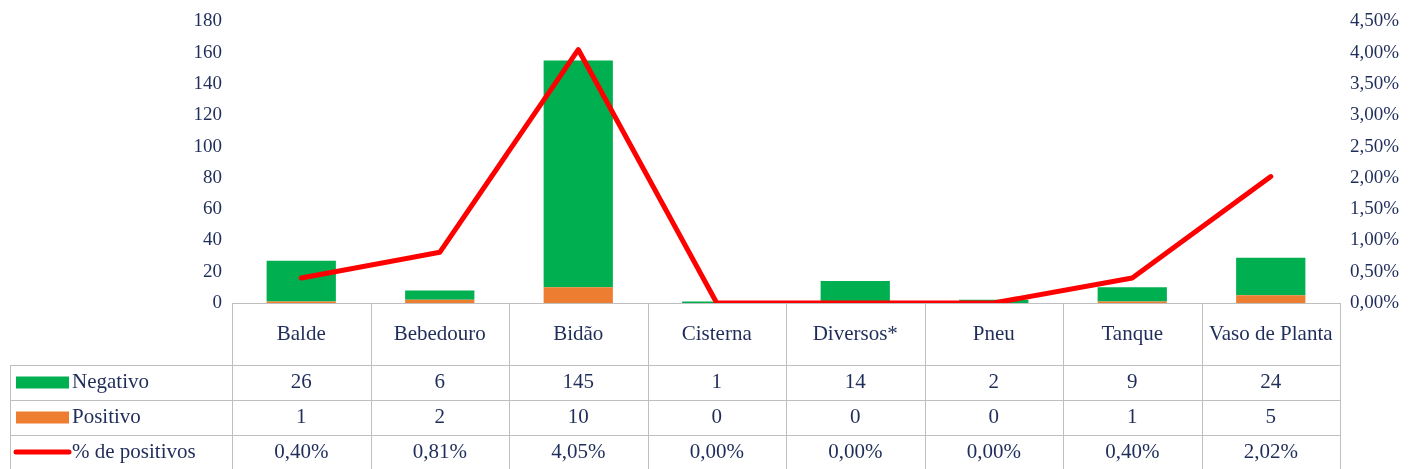 This screenshot has height=469, width=1427. I want to click on y-tick-label: 100, so click(207, 145).